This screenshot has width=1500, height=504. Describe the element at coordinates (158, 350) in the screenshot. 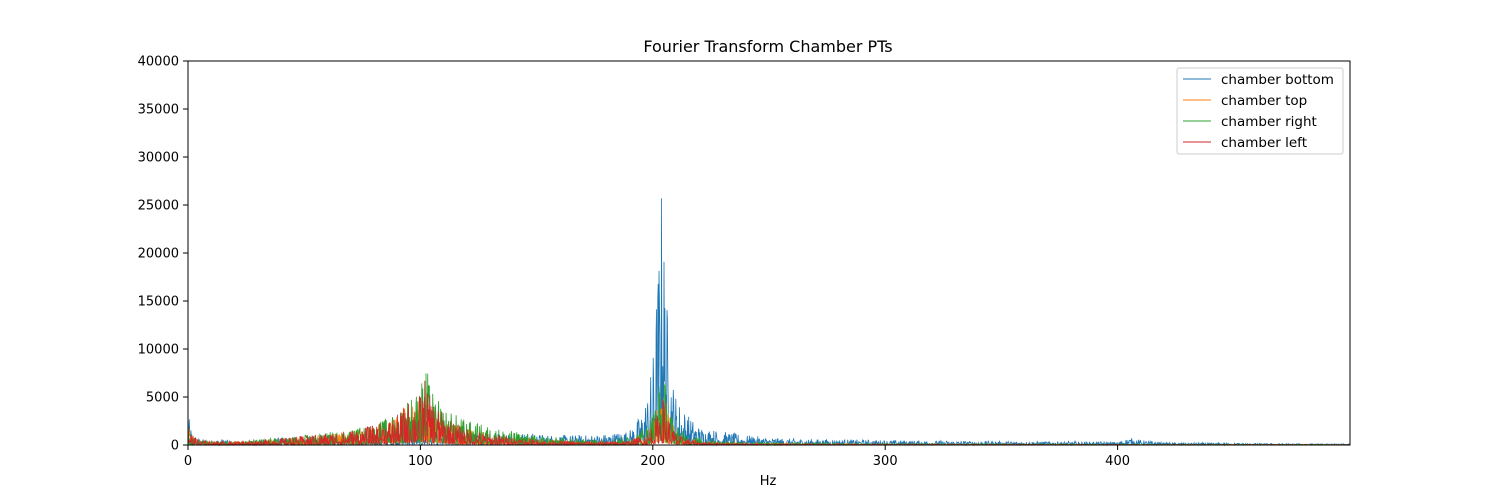

I see `y-tick-label: 10000` at that location.